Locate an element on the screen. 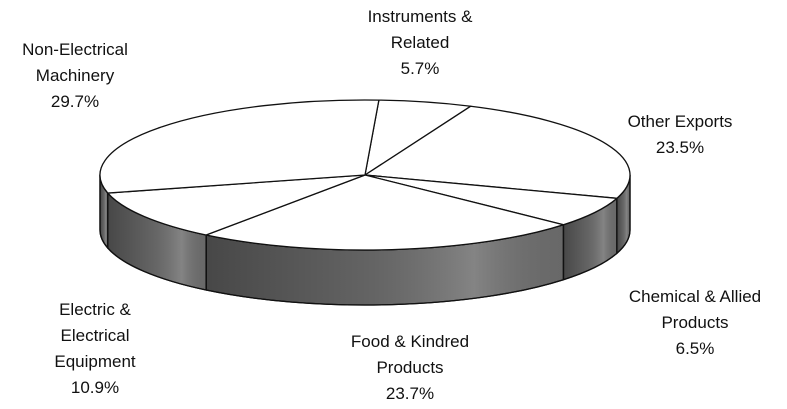 The width and height of the screenshot is (787, 409). value-label: 6.5% is located at coordinates (695, 348).